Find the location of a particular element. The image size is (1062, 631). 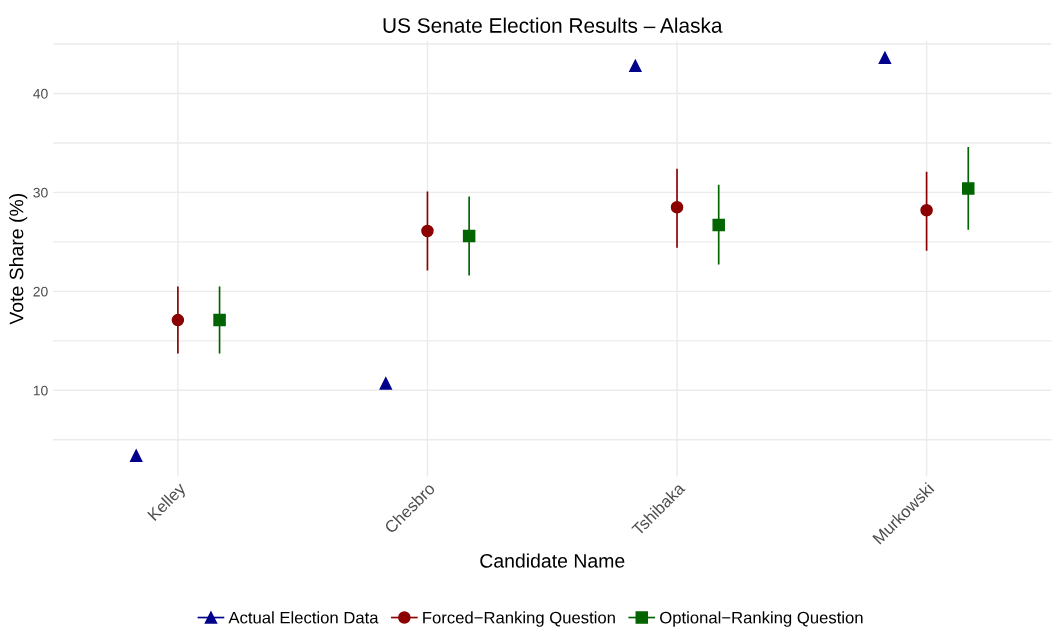

y-tick-label: 30 is located at coordinates (40, 192).